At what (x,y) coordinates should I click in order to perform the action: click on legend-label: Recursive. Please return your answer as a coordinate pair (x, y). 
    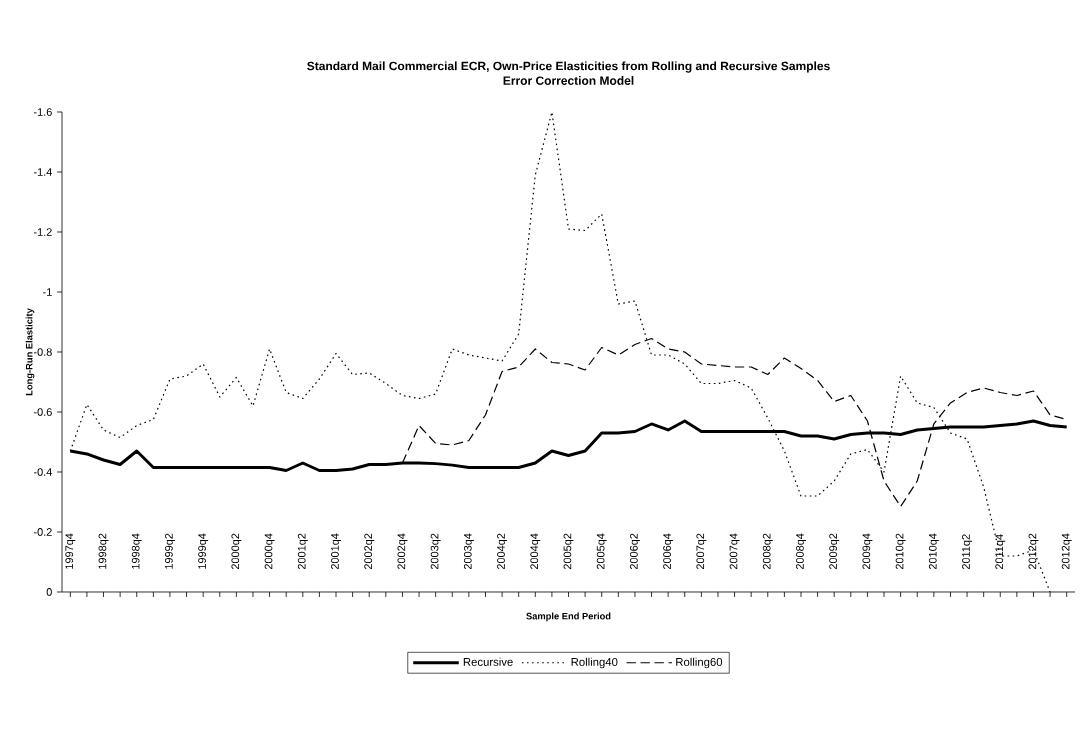
    Looking at the image, I should click on (488, 661).